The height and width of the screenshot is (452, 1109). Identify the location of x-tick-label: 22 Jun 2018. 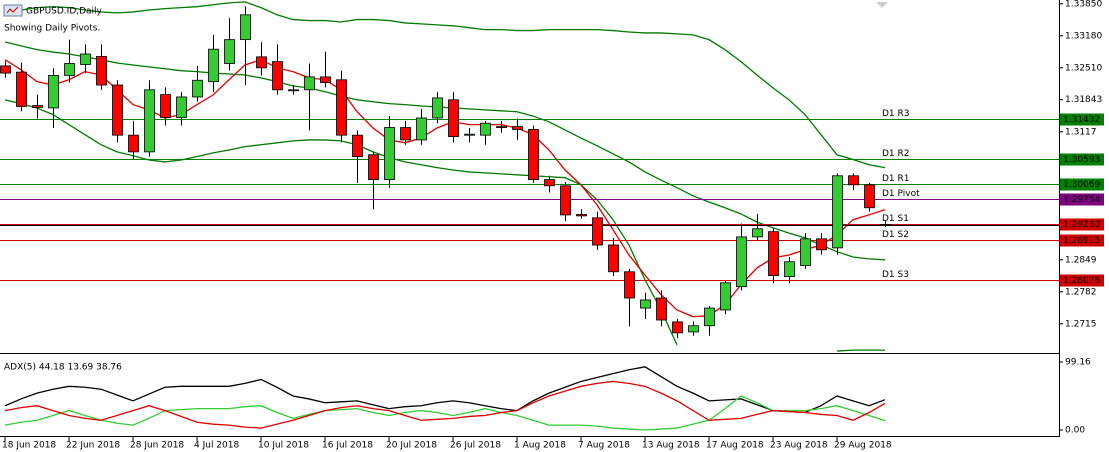
(93, 446).